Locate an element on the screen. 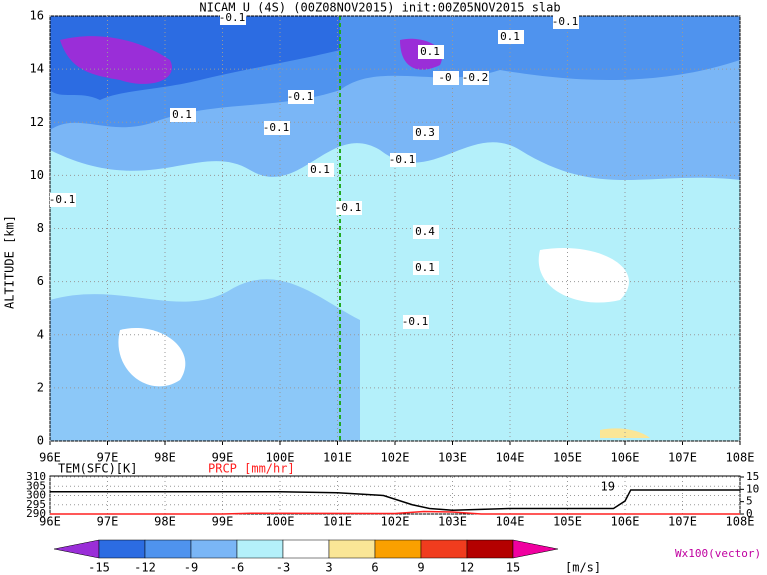 Image resolution: width=767 pixels, height=575 pixels. colorbar-label: 12 is located at coordinates (467, 568).